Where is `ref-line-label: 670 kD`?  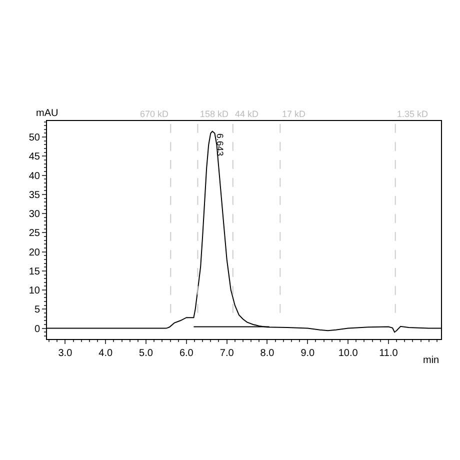 ref-line-label: 670 kD is located at coordinates (155, 114).